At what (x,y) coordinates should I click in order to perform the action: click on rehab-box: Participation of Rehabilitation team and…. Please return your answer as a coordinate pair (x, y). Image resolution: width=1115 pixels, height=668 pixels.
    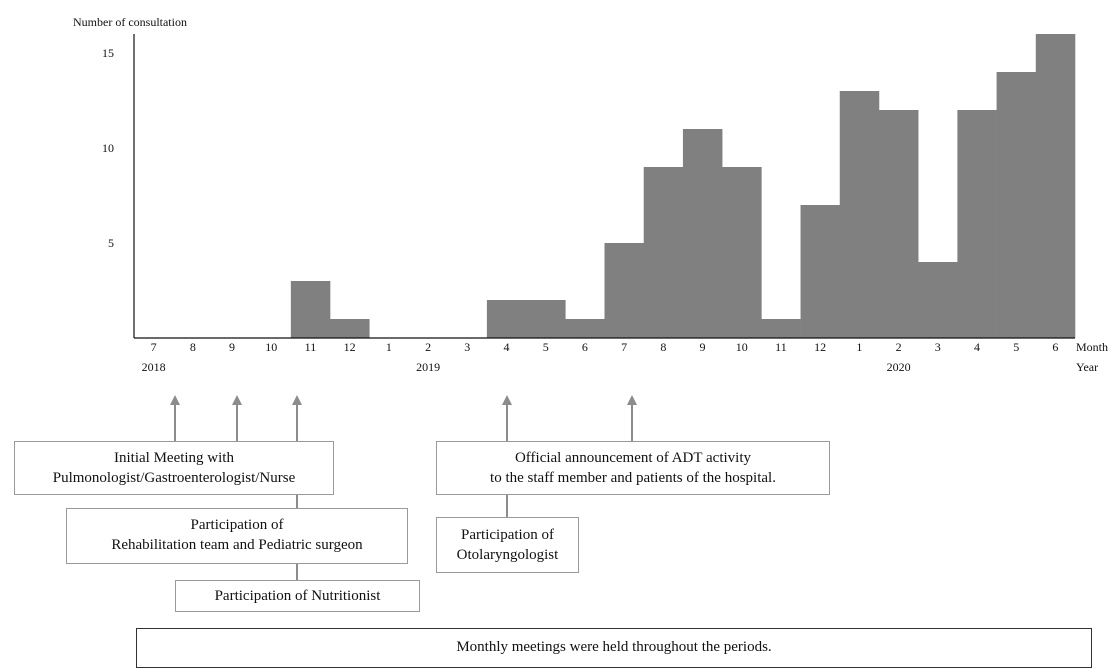
    Looking at the image, I should click on (237, 536).